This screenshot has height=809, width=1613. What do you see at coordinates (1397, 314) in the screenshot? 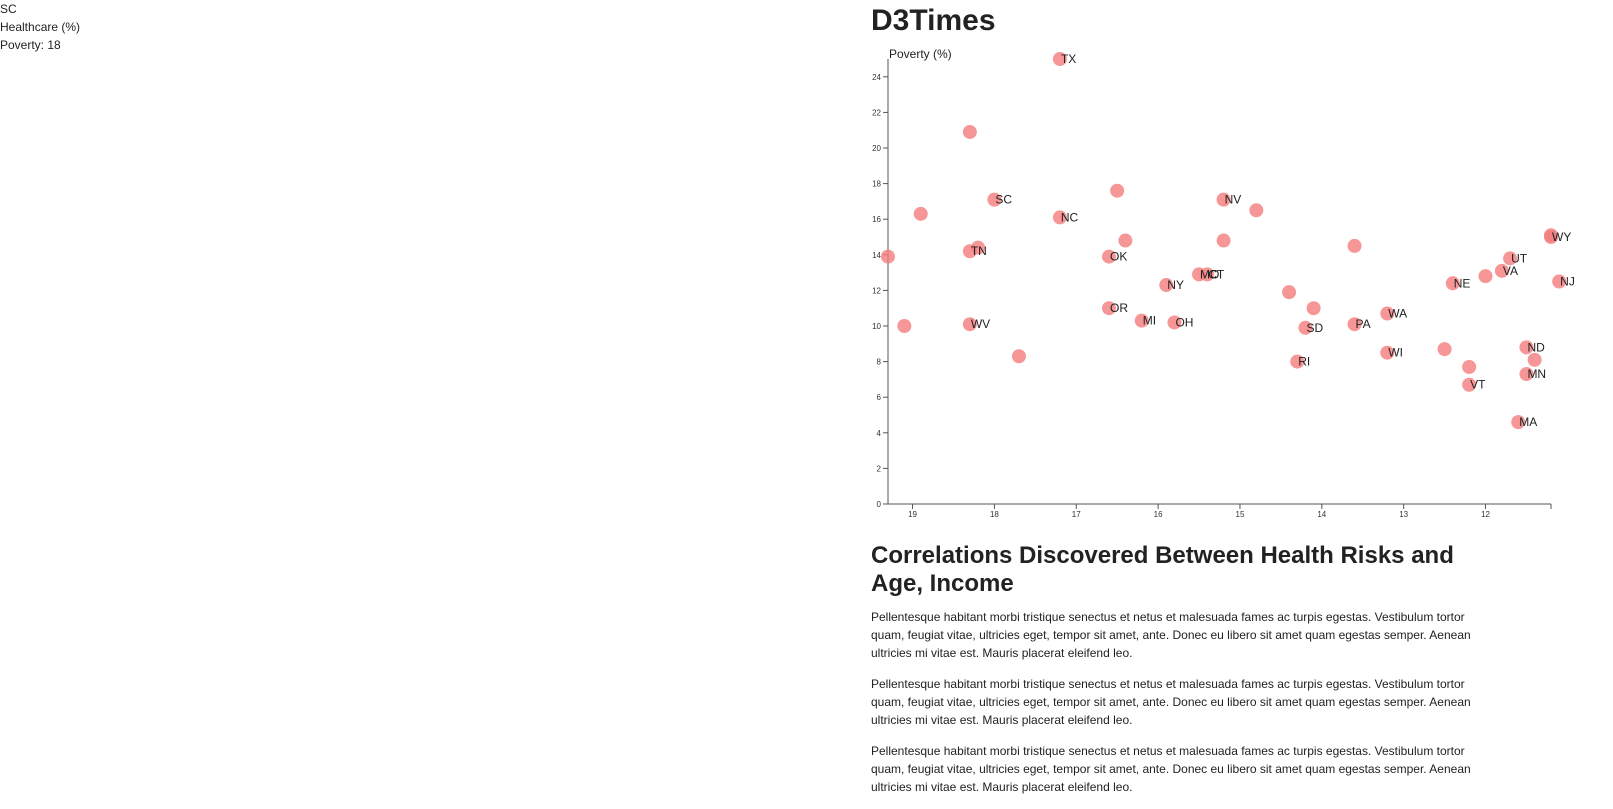
I see `state-label: WA` at bounding box center [1397, 314].